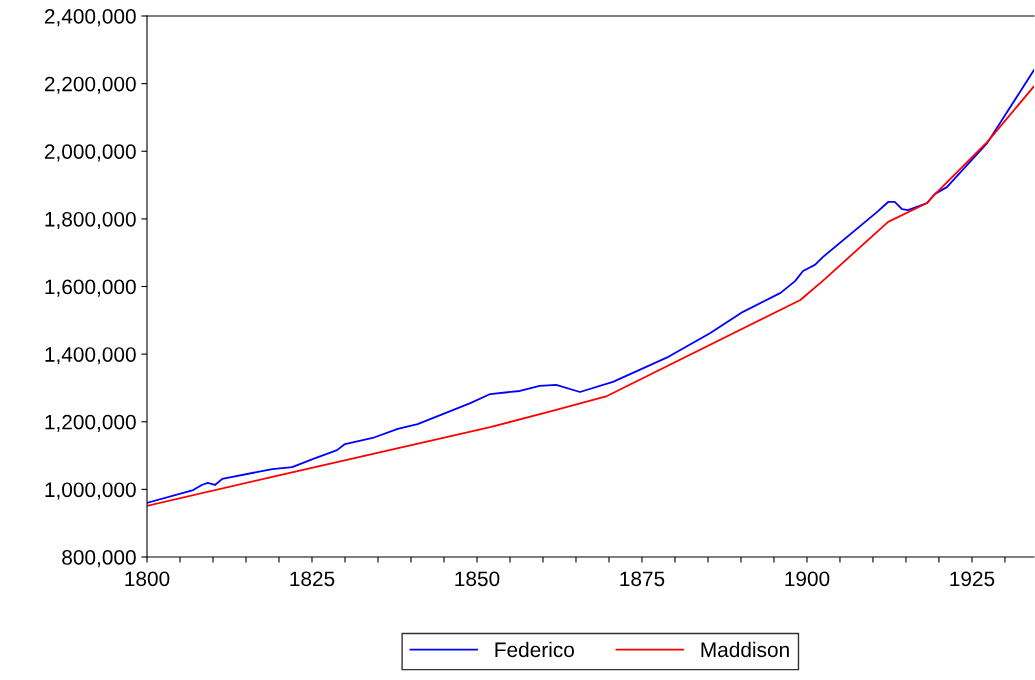 This screenshot has height=680, width=1035. Describe the element at coordinates (90, 356) in the screenshot. I see `y-tick-label: 1,400,000` at that location.